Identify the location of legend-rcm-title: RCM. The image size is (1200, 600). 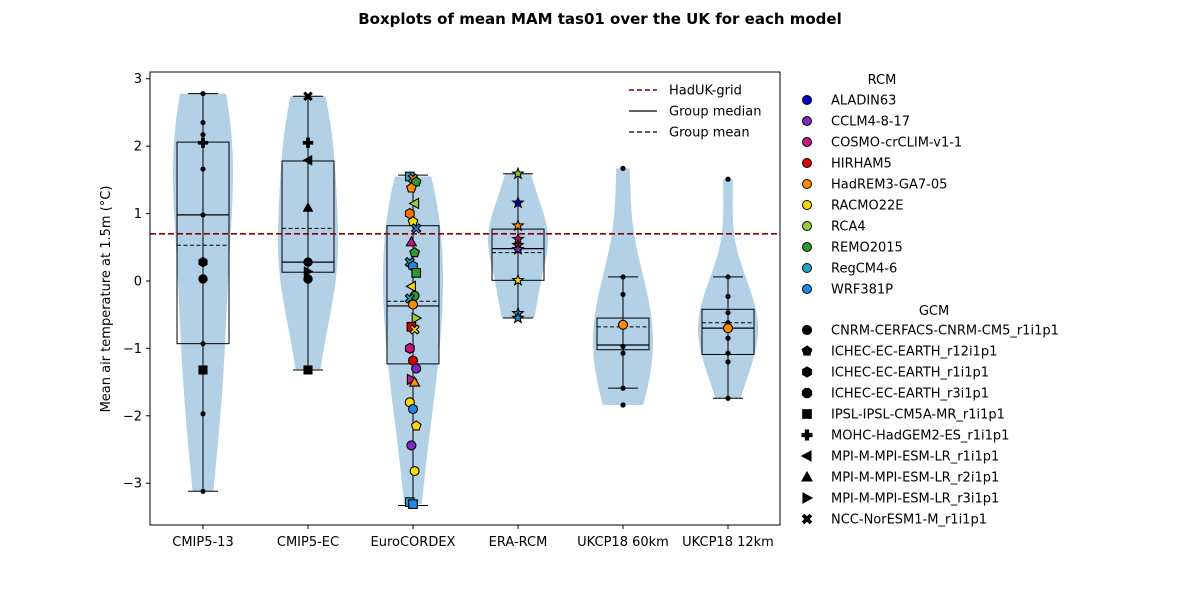
(882, 80).